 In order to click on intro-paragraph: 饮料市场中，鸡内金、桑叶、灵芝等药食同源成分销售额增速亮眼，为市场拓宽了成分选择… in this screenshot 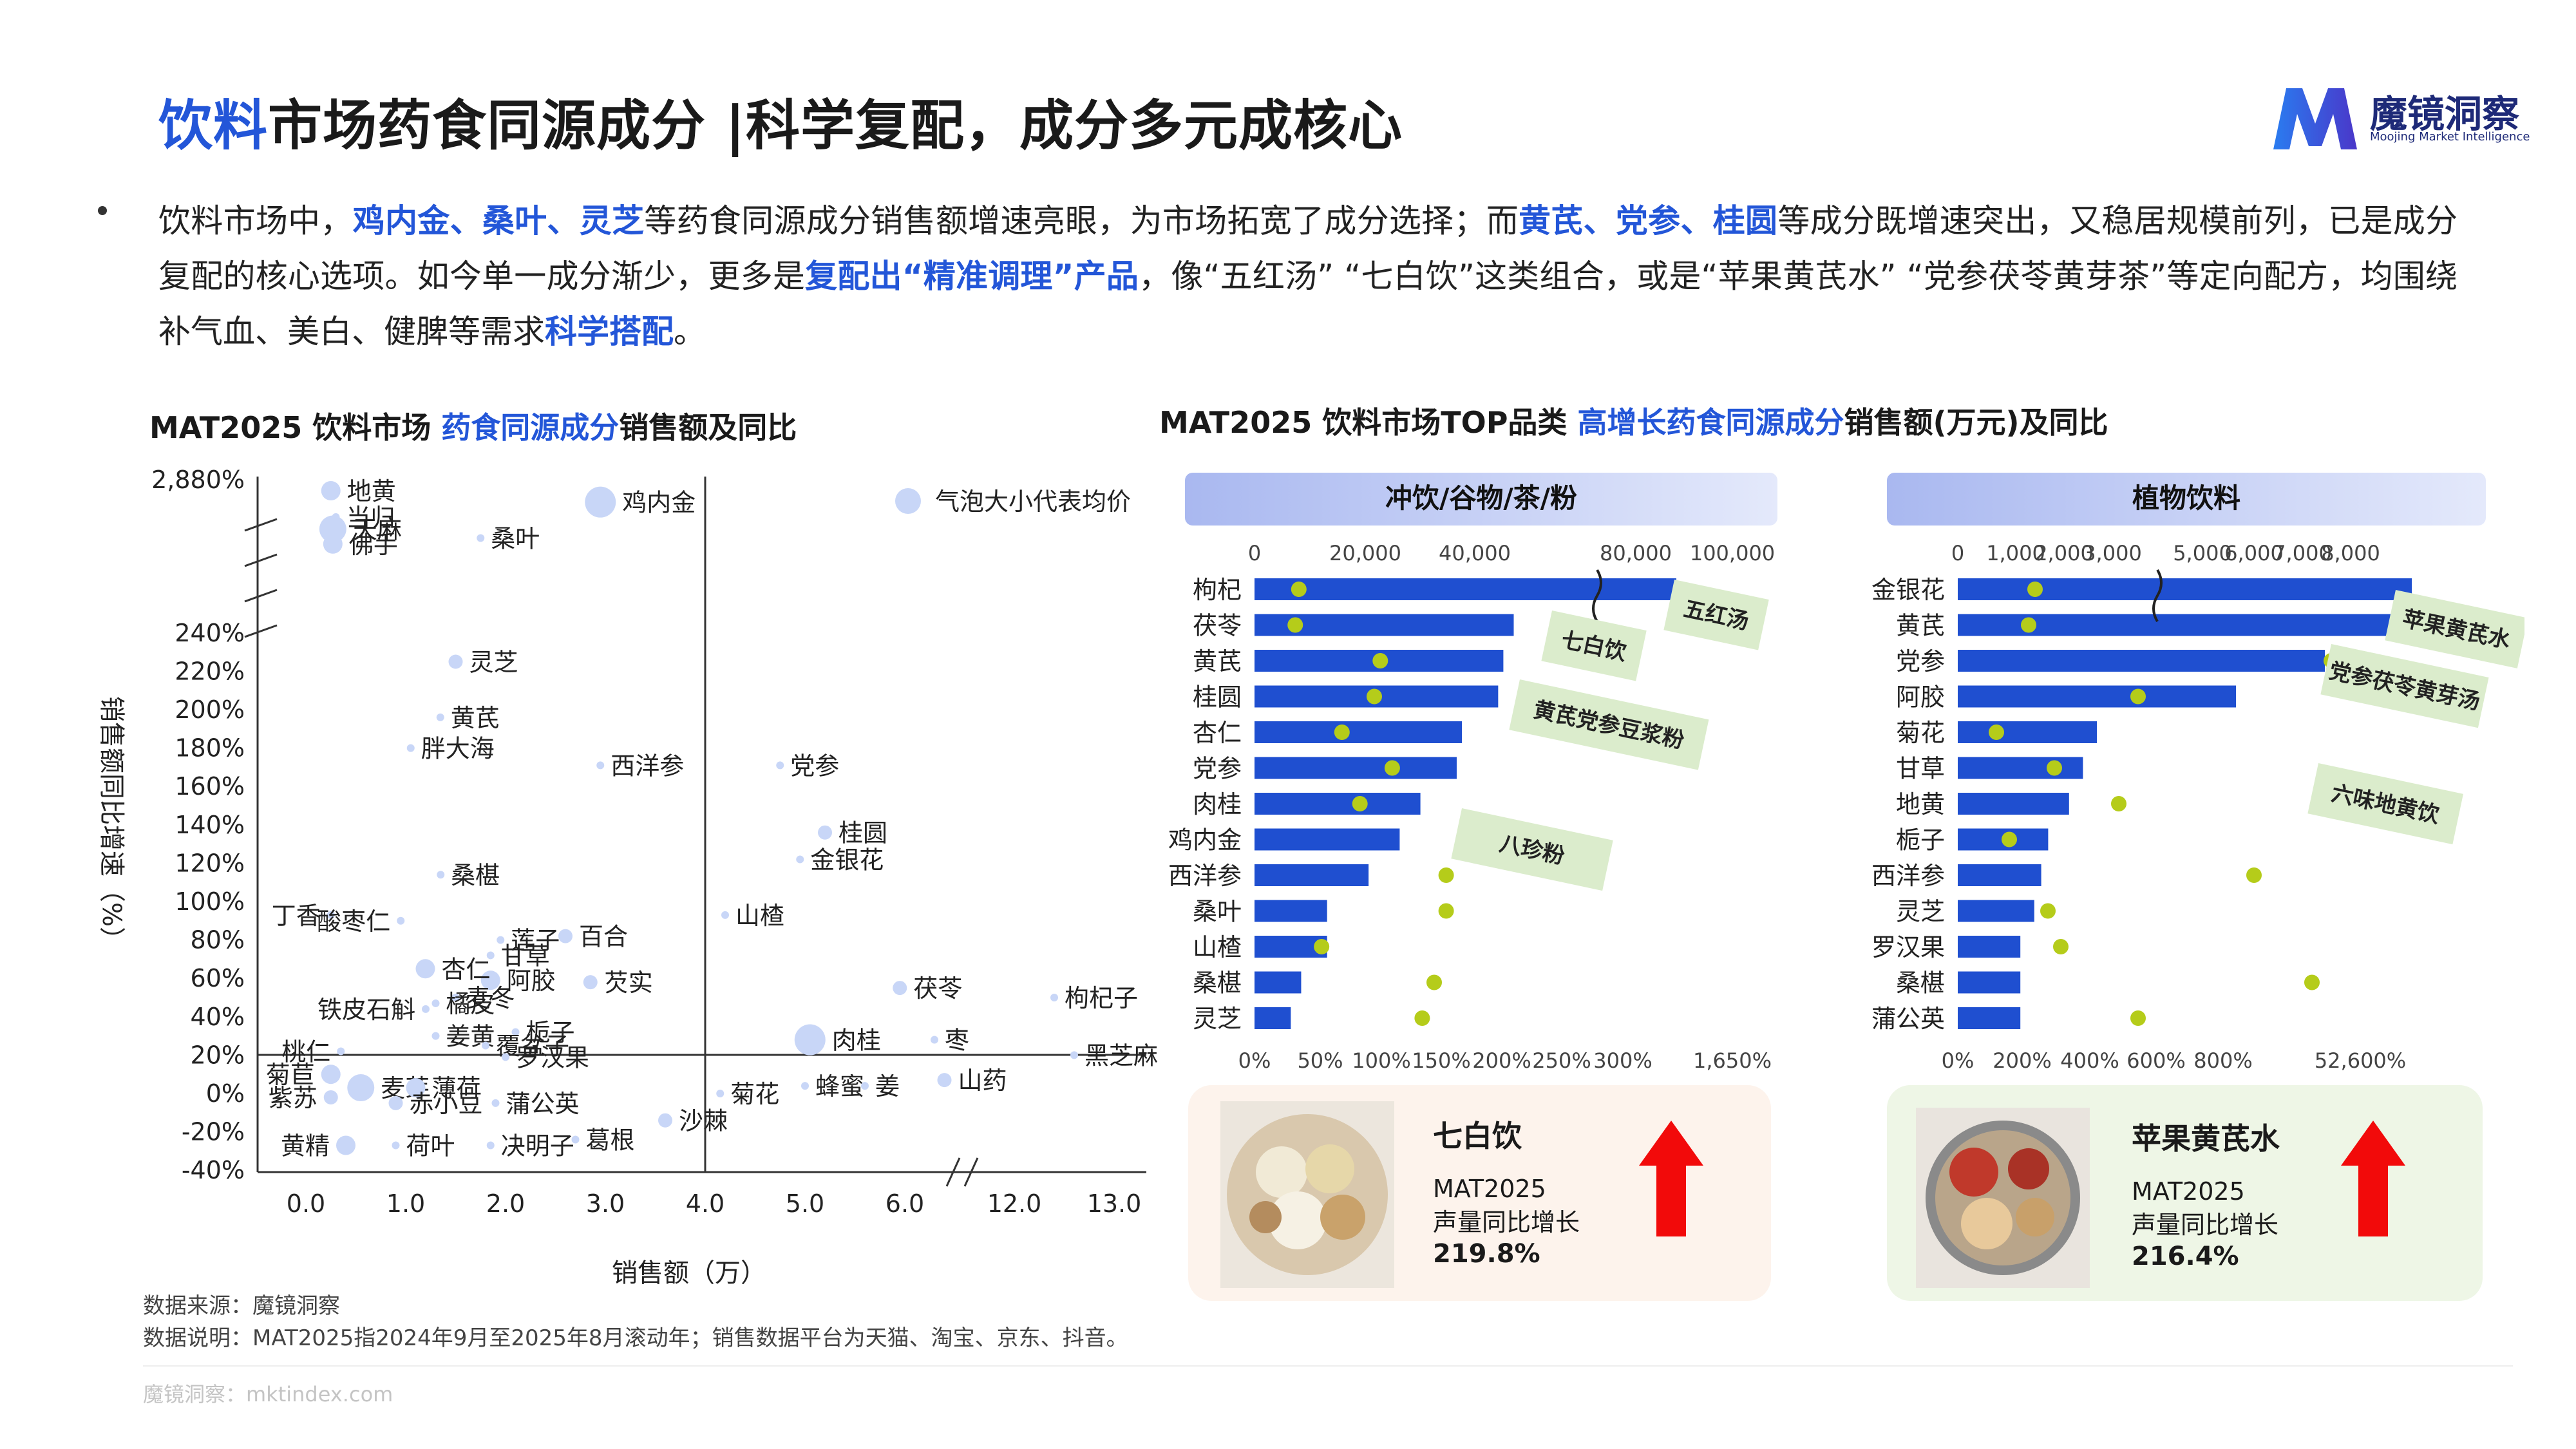, I will do `click(1308, 276)`.